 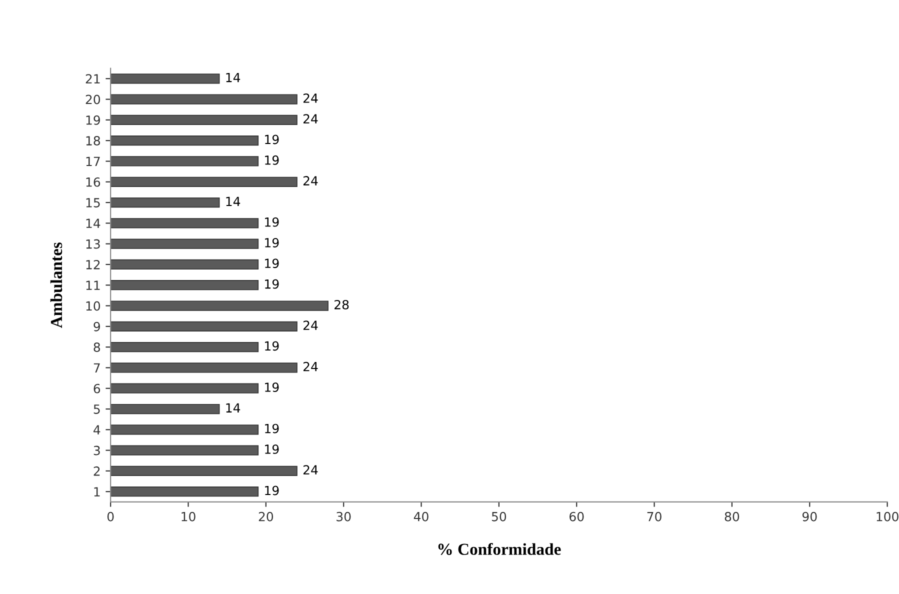 What do you see at coordinates (93, 223) in the screenshot?
I see `y-tick-label: 14` at bounding box center [93, 223].